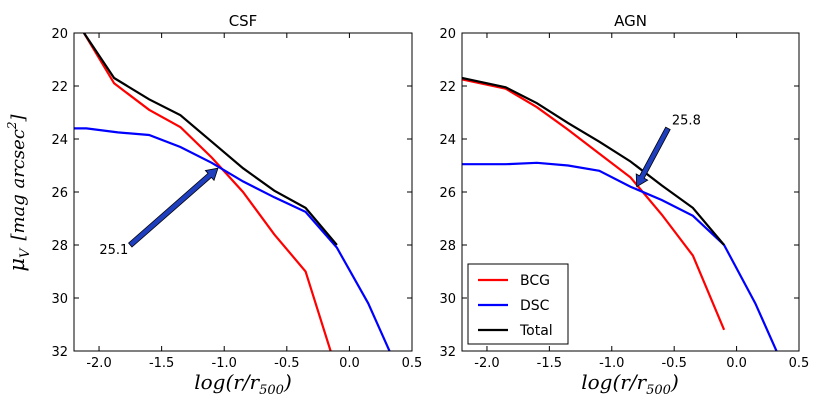 The height and width of the screenshot is (415, 830). What do you see at coordinates (447, 34) in the screenshot?
I see `y-tick-label-agn: 20` at bounding box center [447, 34].